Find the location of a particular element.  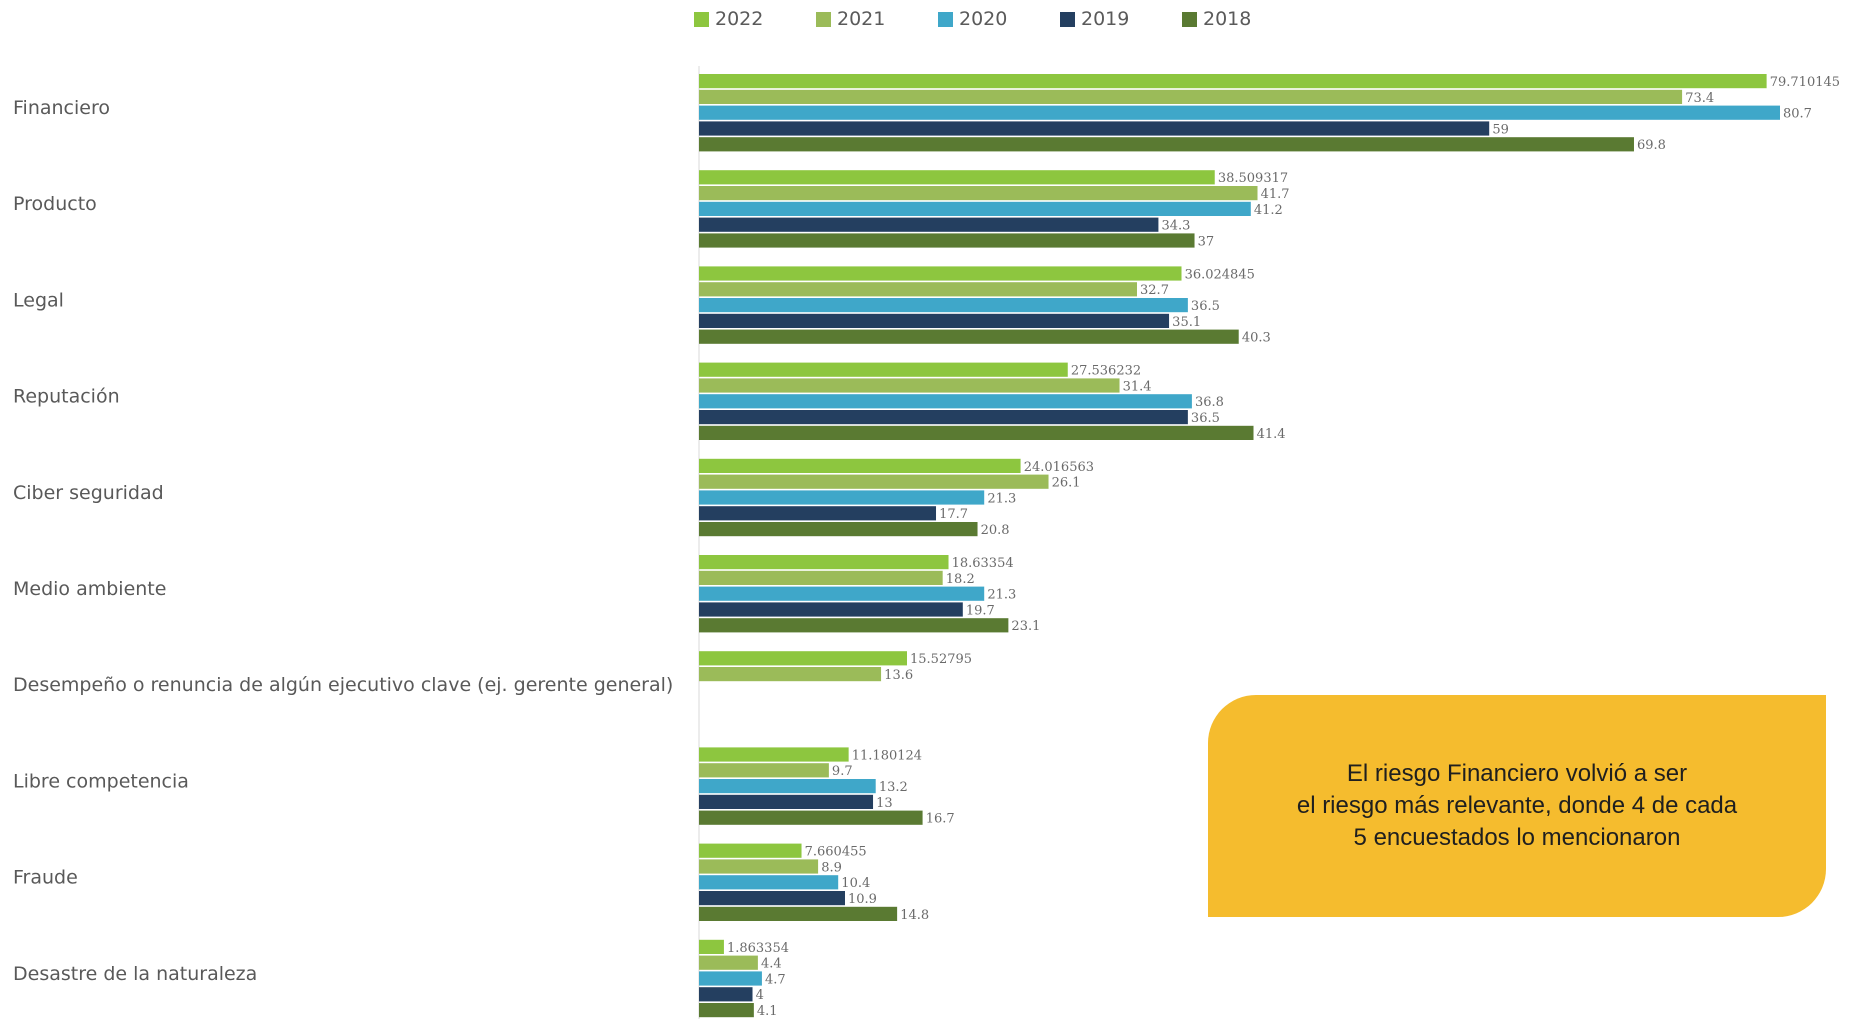

data-label: 20.8 is located at coordinates (995, 530).